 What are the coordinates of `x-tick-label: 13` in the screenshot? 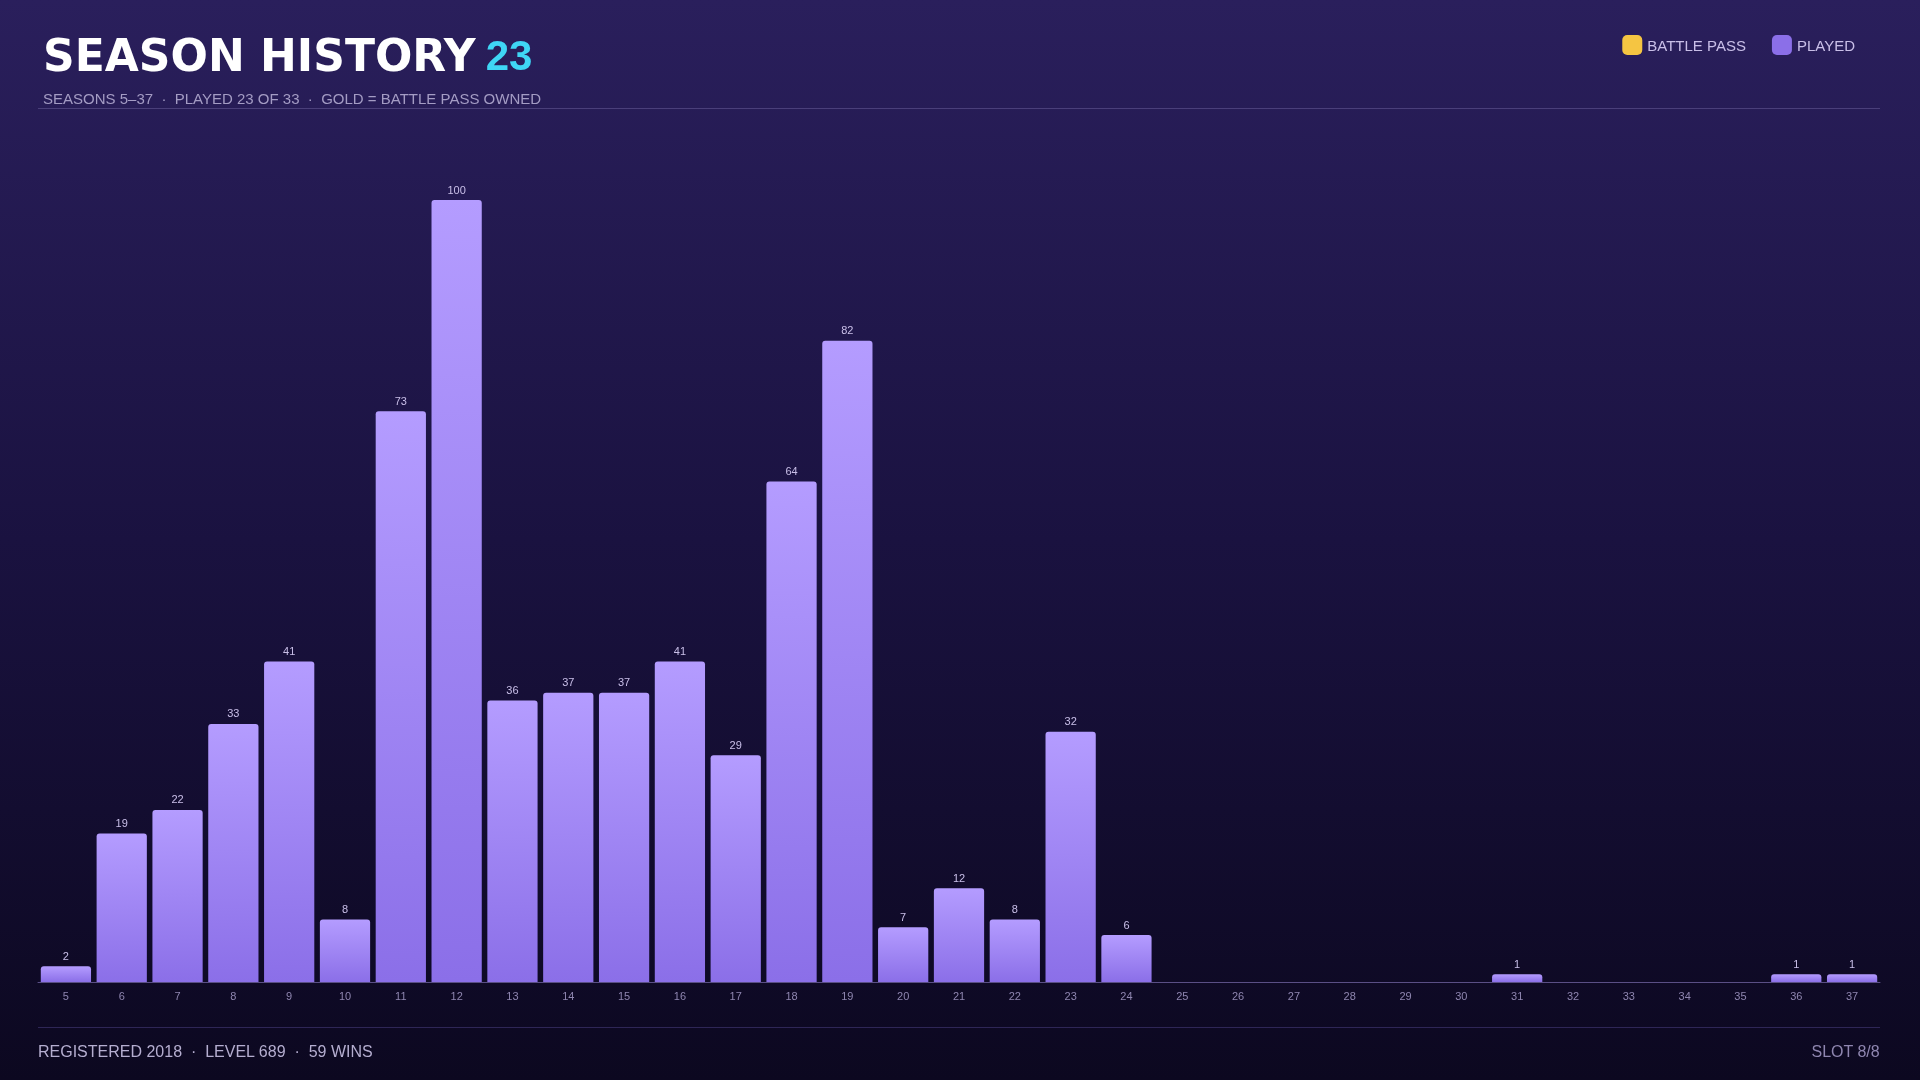 It's located at (512, 995).